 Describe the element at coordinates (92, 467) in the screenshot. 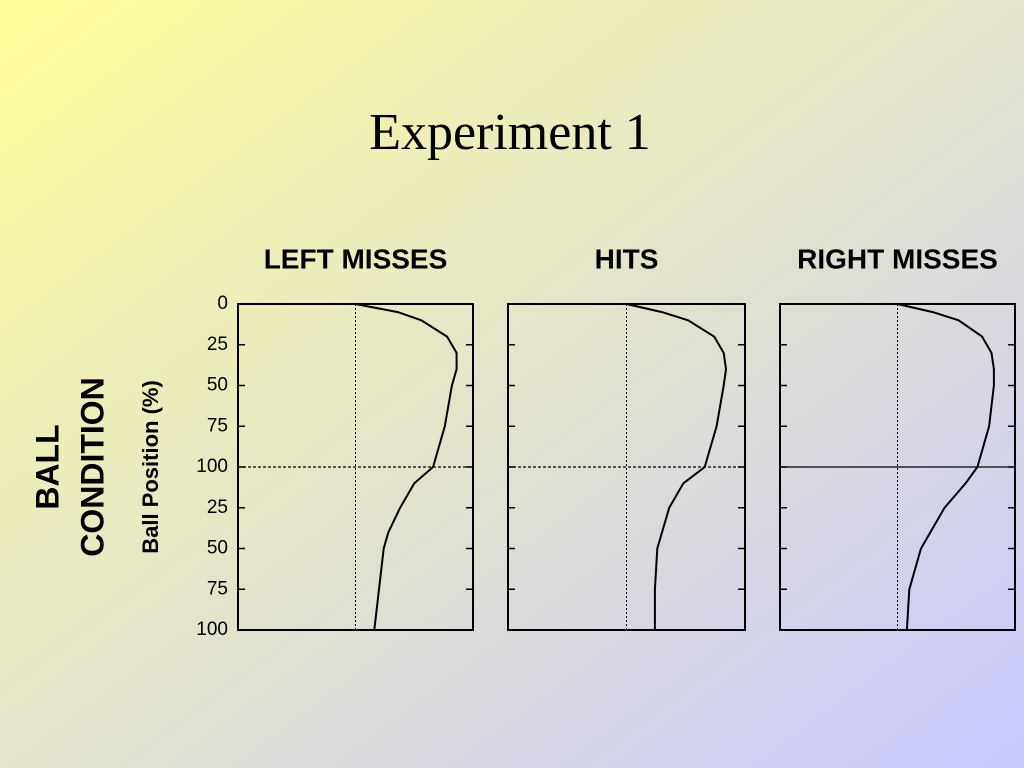

I see `group-label: CONDITION` at that location.